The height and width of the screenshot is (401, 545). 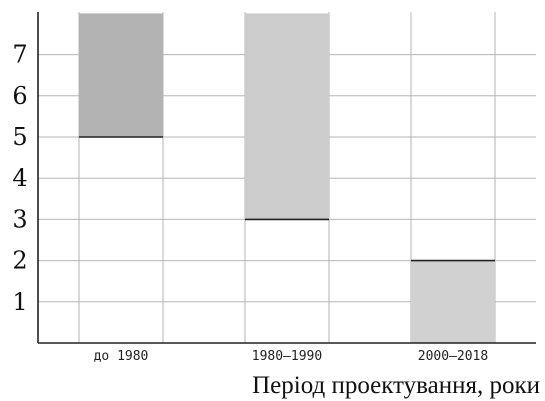 I want to click on y-tick-label: 4, so click(x=19, y=178).